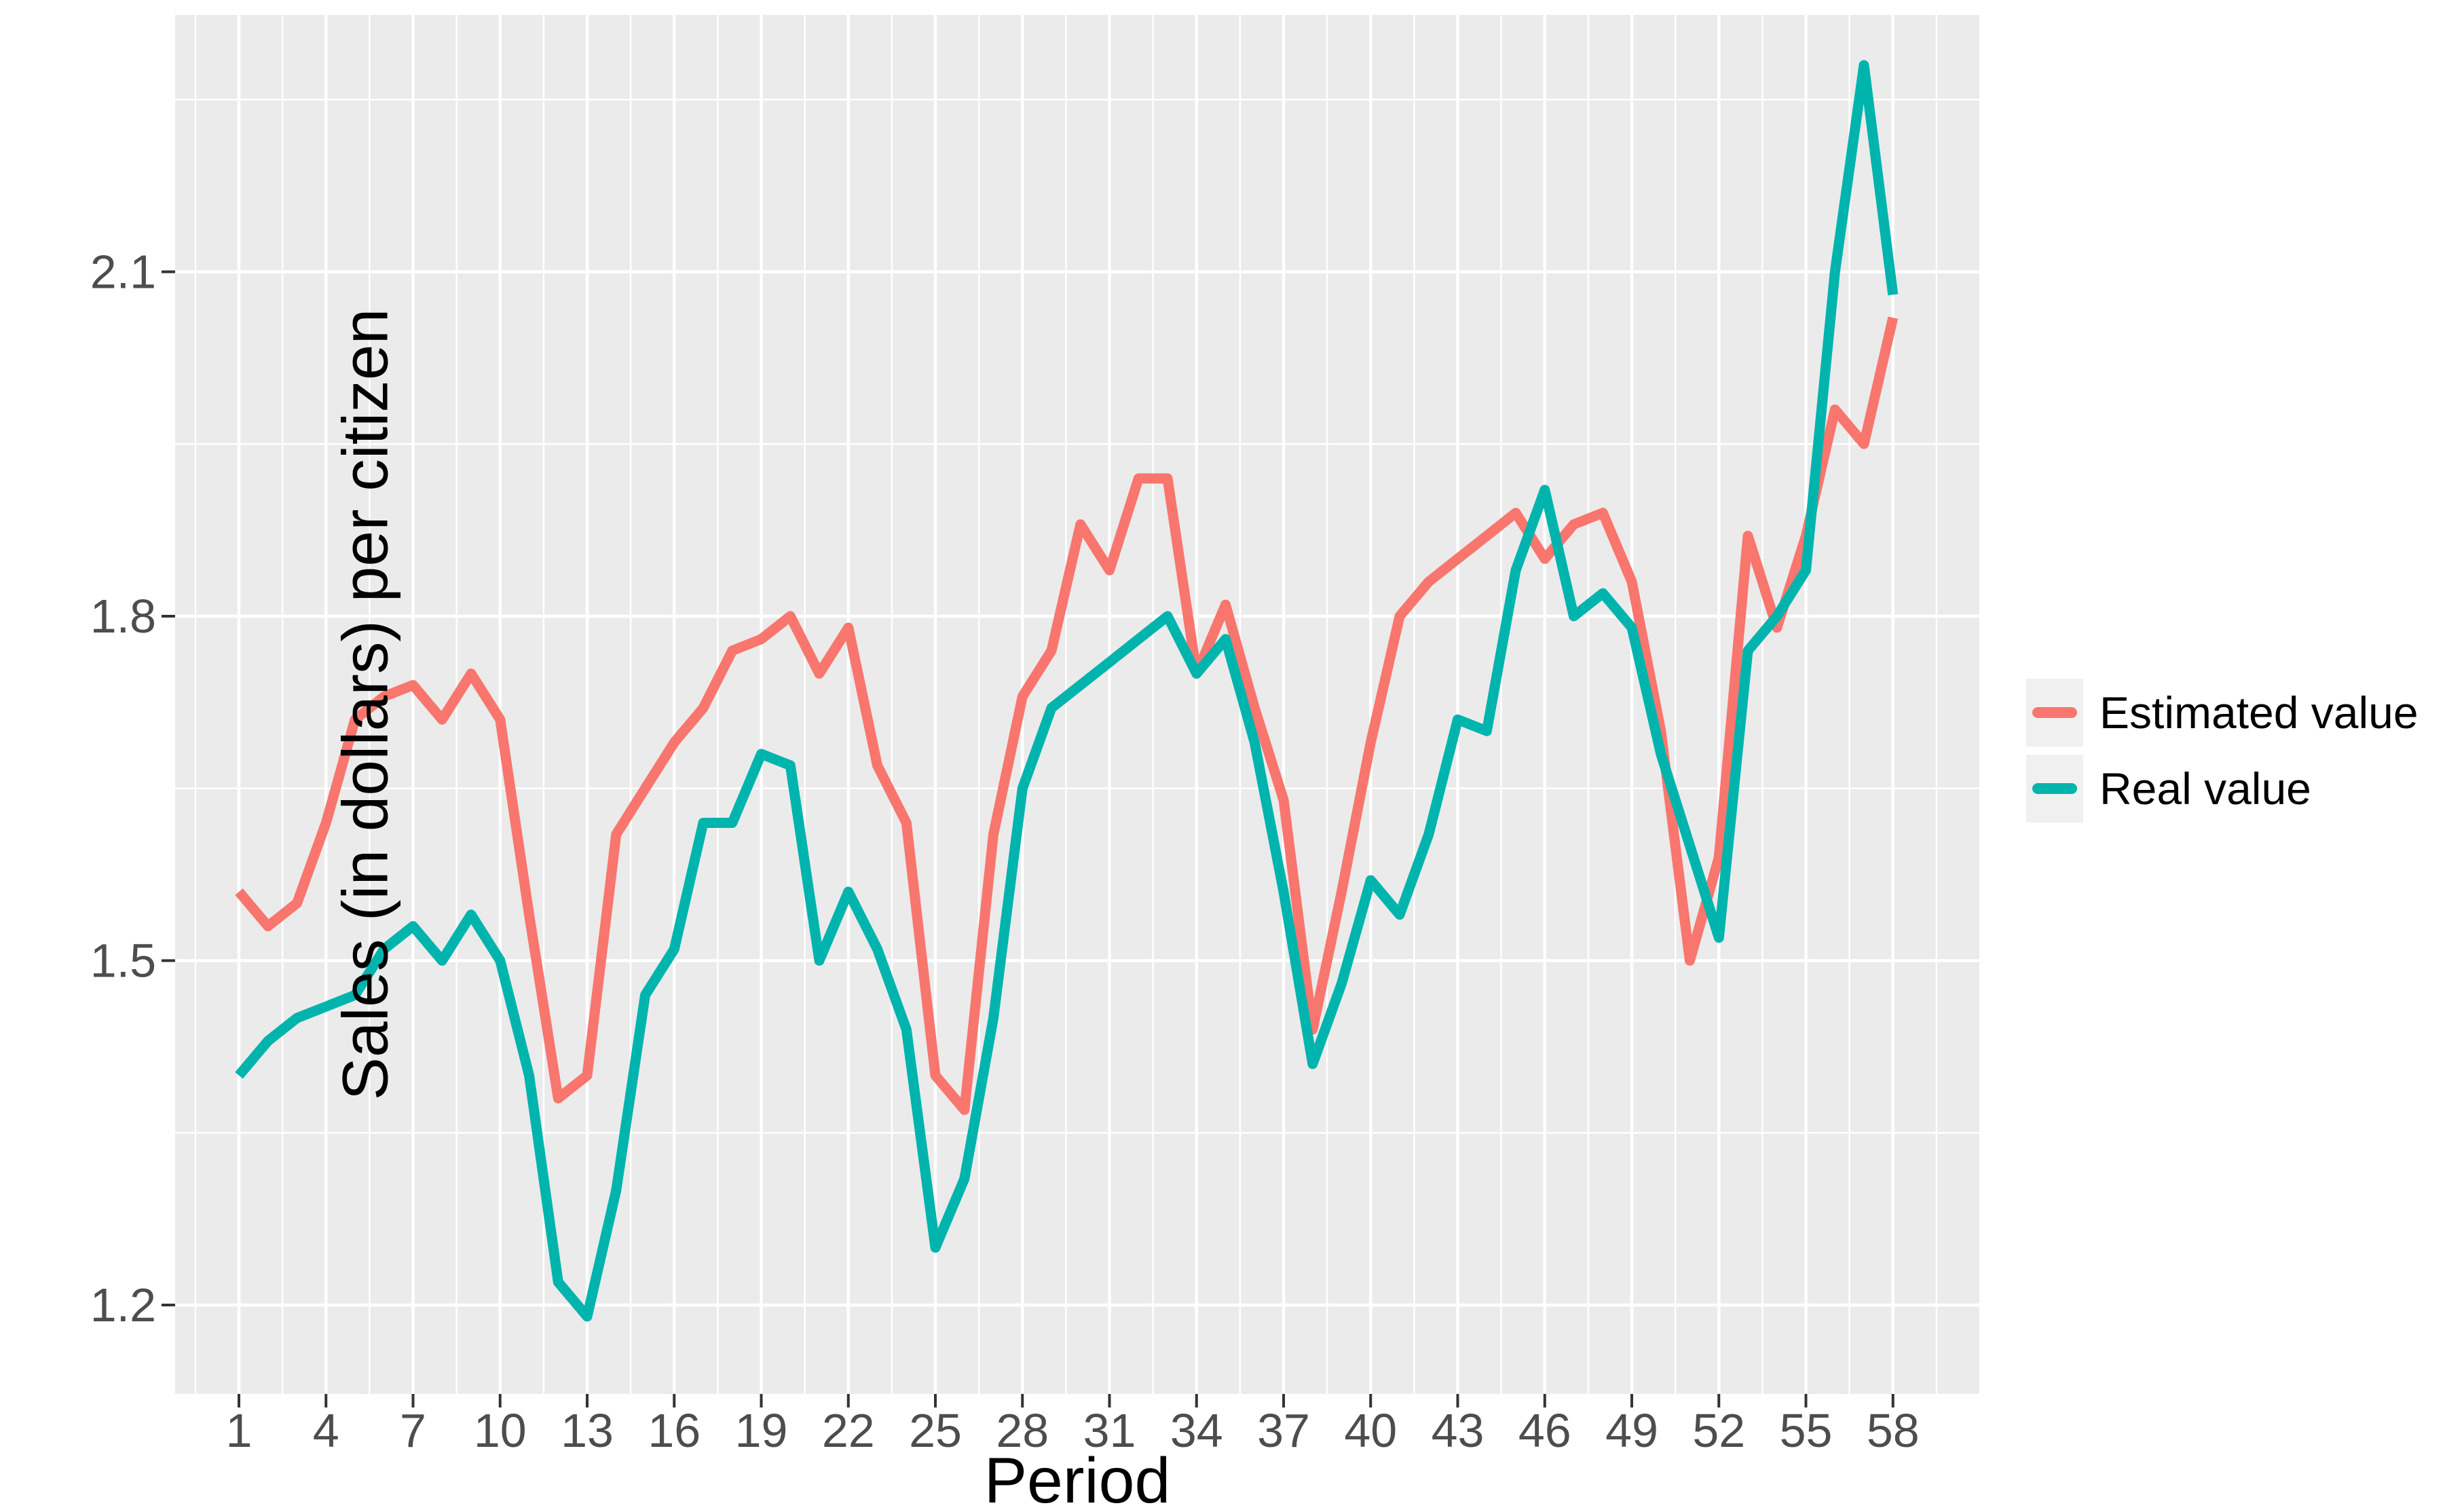  I want to click on legend: Estimated value Real value, so click(2222, 751).